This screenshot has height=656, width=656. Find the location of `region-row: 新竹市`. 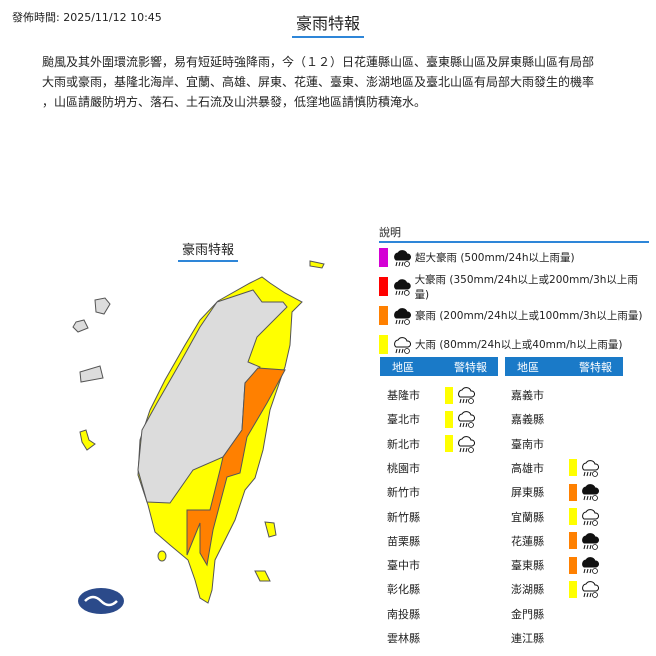

region-row: 新竹市 is located at coordinates (416, 492).